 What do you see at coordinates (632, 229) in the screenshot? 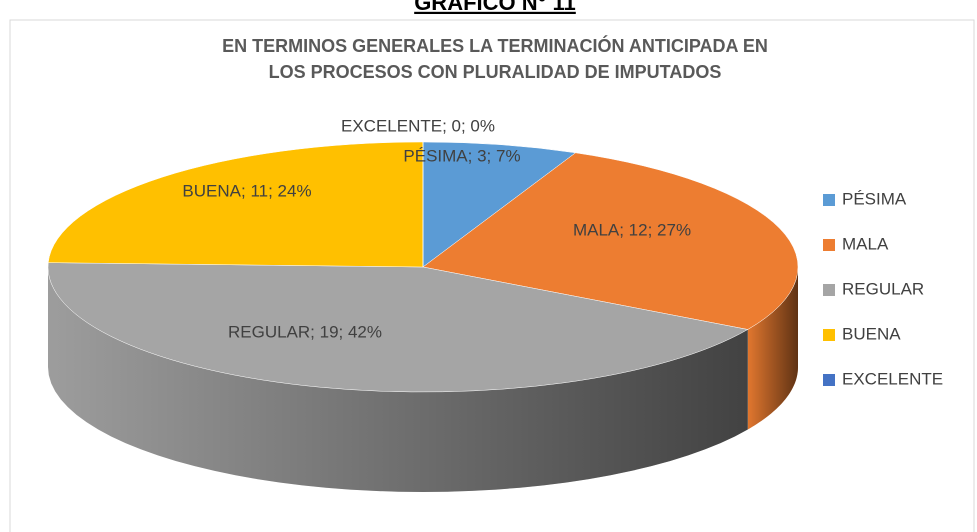
I see `data-label: MALA; 12; 27%` at bounding box center [632, 229].